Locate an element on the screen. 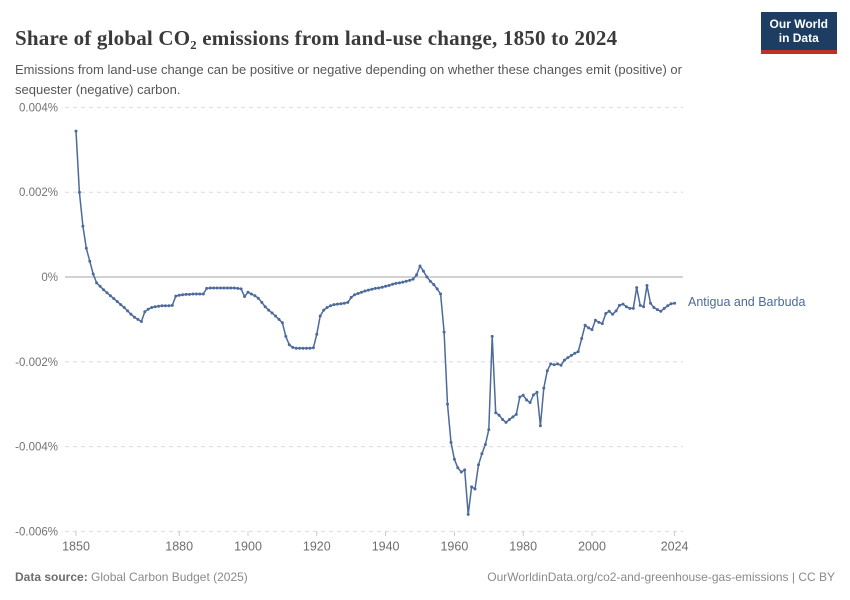 The image size is (850, 600). entity-label: Antigua and Barbuda is located at coordinates (747, 302).